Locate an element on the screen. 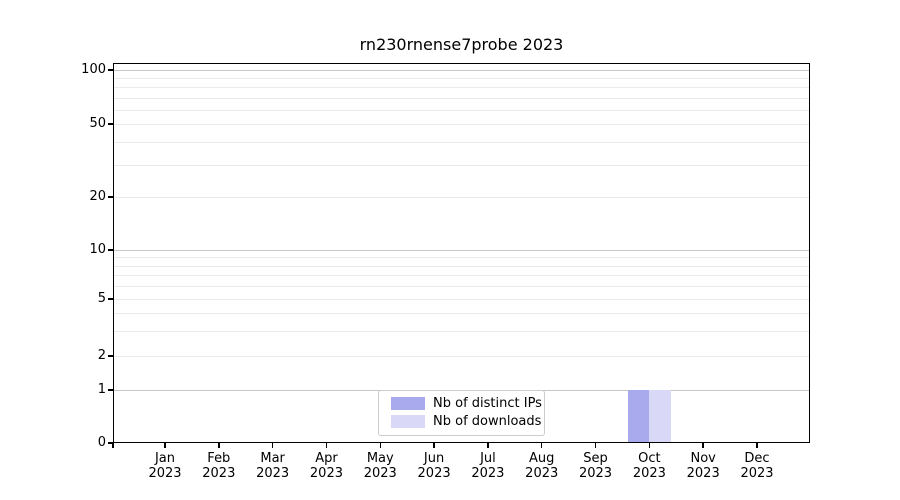 The width and height of the screenshot is (900, 500). y-tick-label: 20 is located at coordinates (97, 196).